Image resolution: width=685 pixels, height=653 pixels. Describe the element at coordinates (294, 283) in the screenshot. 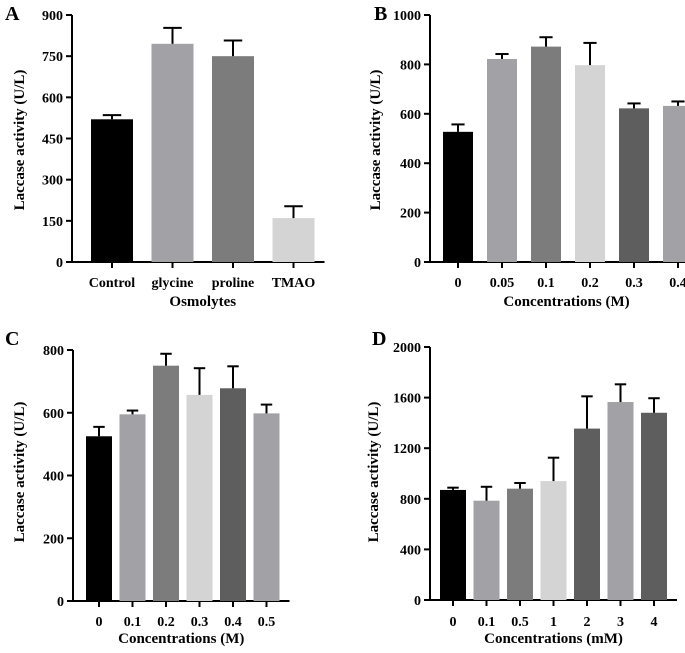

I see `x-tick-label: TMAO` at that location.